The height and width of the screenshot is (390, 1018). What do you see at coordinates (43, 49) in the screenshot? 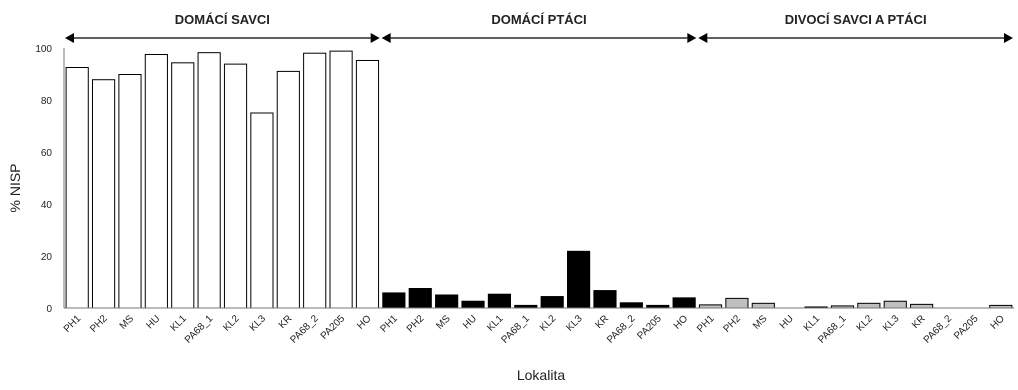
I see `y-tick-label: 100` at bounding box center [43, 49].